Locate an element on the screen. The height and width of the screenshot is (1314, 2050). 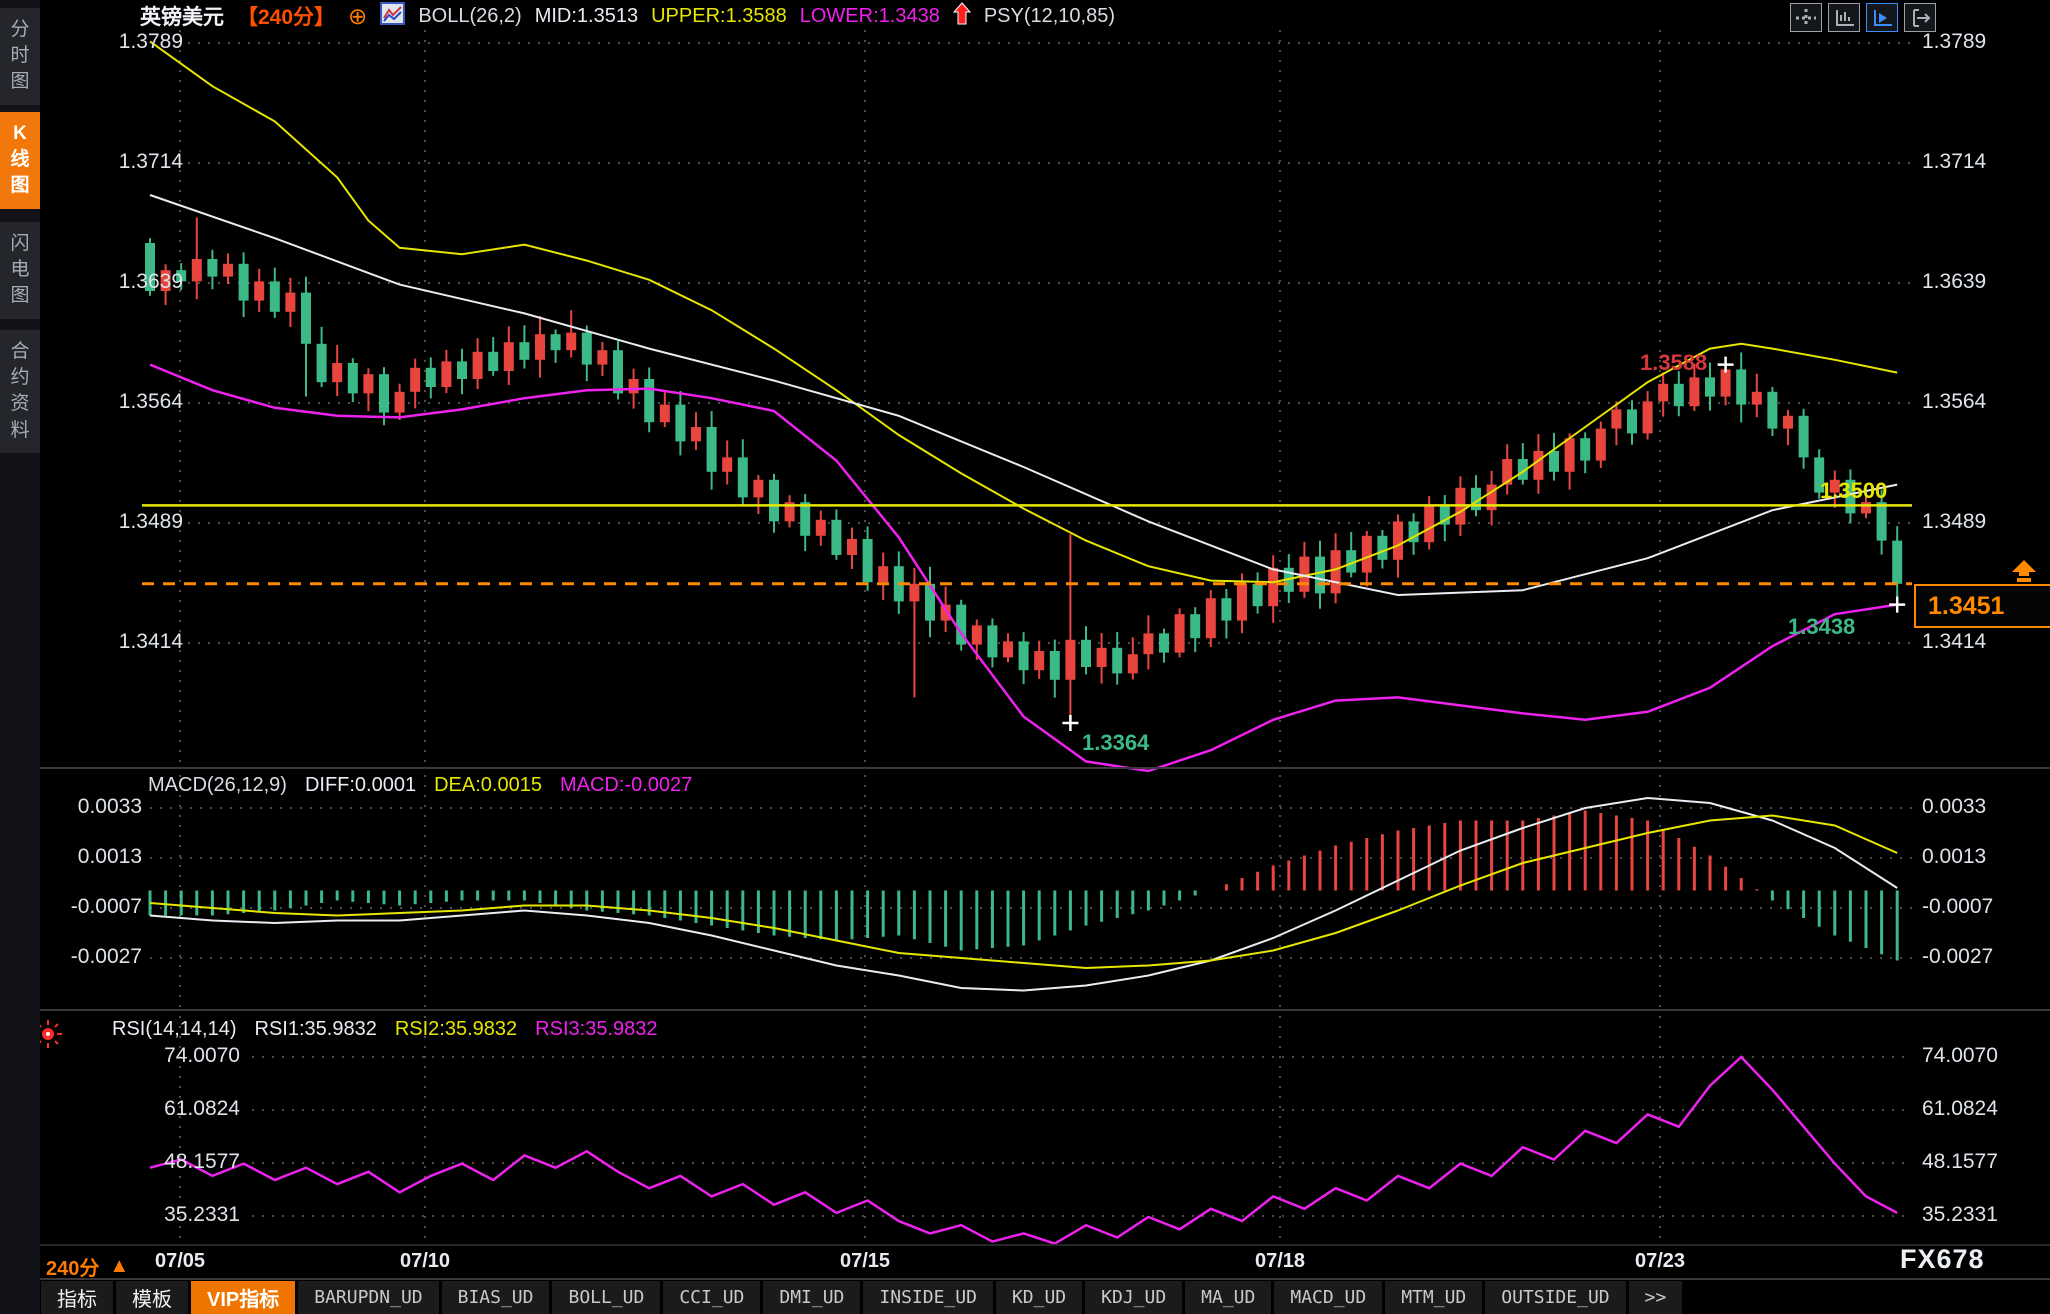
tab-boll-ud: BOLL_UD is located at coordinates (606, 1297).